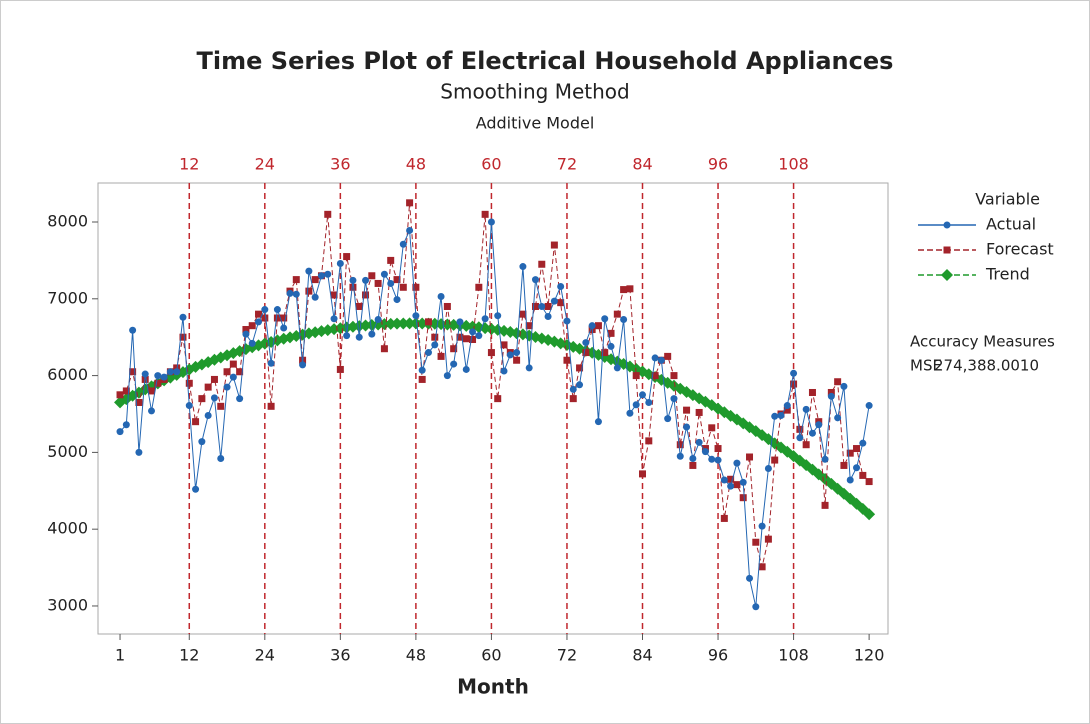 This screenshot has height=724, width=1090. Describe the element at coordinates (340, 164) in the screenshot. I see `reference-label: 36` at that location.